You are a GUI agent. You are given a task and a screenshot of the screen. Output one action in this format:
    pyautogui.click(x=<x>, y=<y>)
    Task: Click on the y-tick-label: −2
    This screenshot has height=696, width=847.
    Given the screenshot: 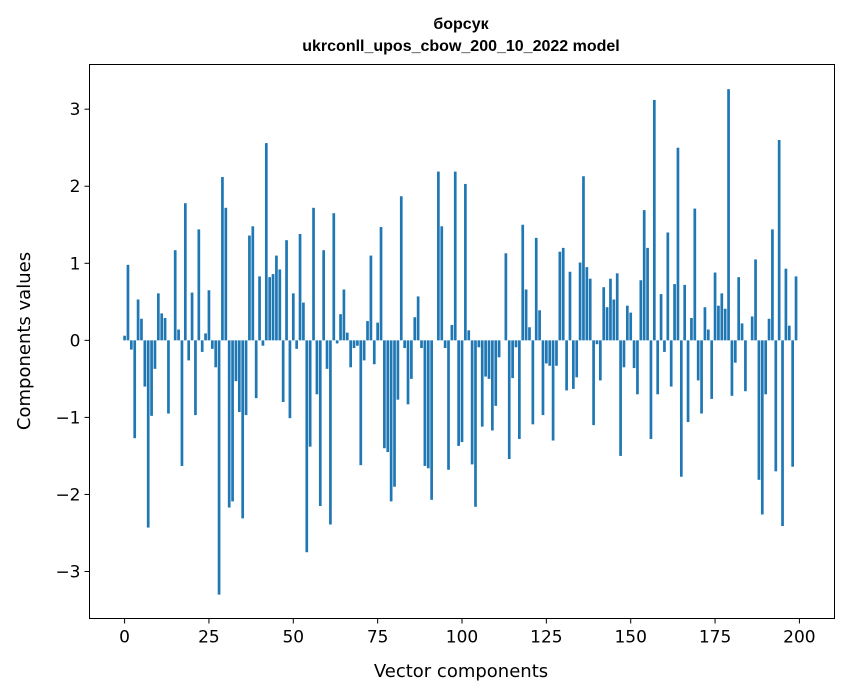 What is the action you would take?
    pyautogui.click(x=67, y=495)
    